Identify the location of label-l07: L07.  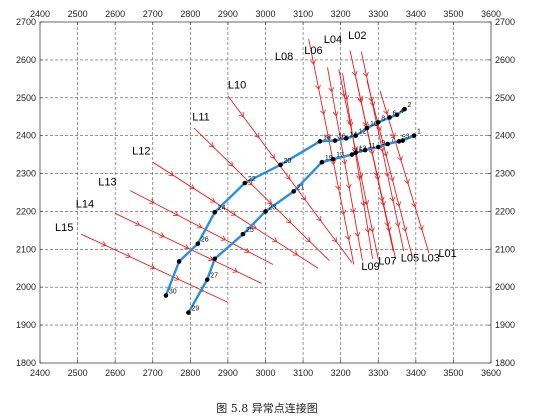
(387, 261).